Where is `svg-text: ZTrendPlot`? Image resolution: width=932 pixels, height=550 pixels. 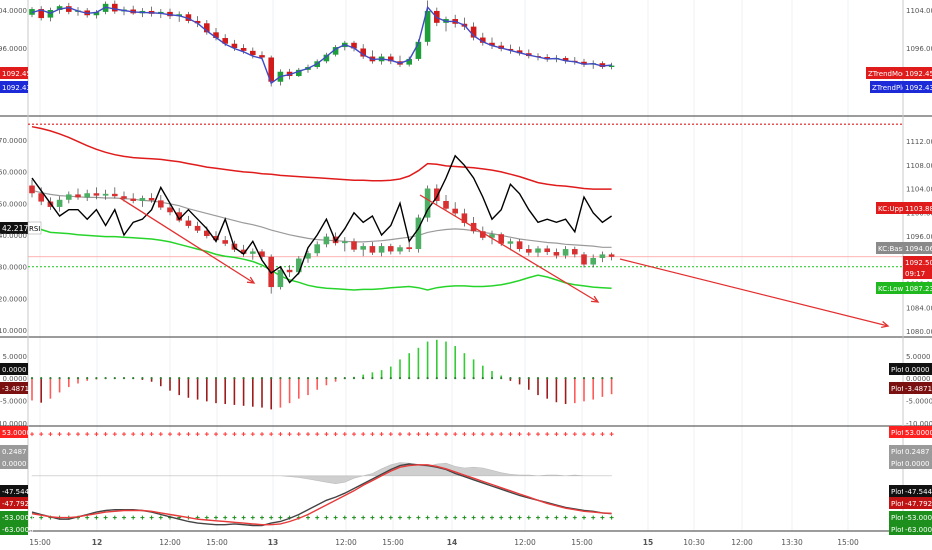
svg-text: ZTrendPlot is located at coordinates (890, 88).